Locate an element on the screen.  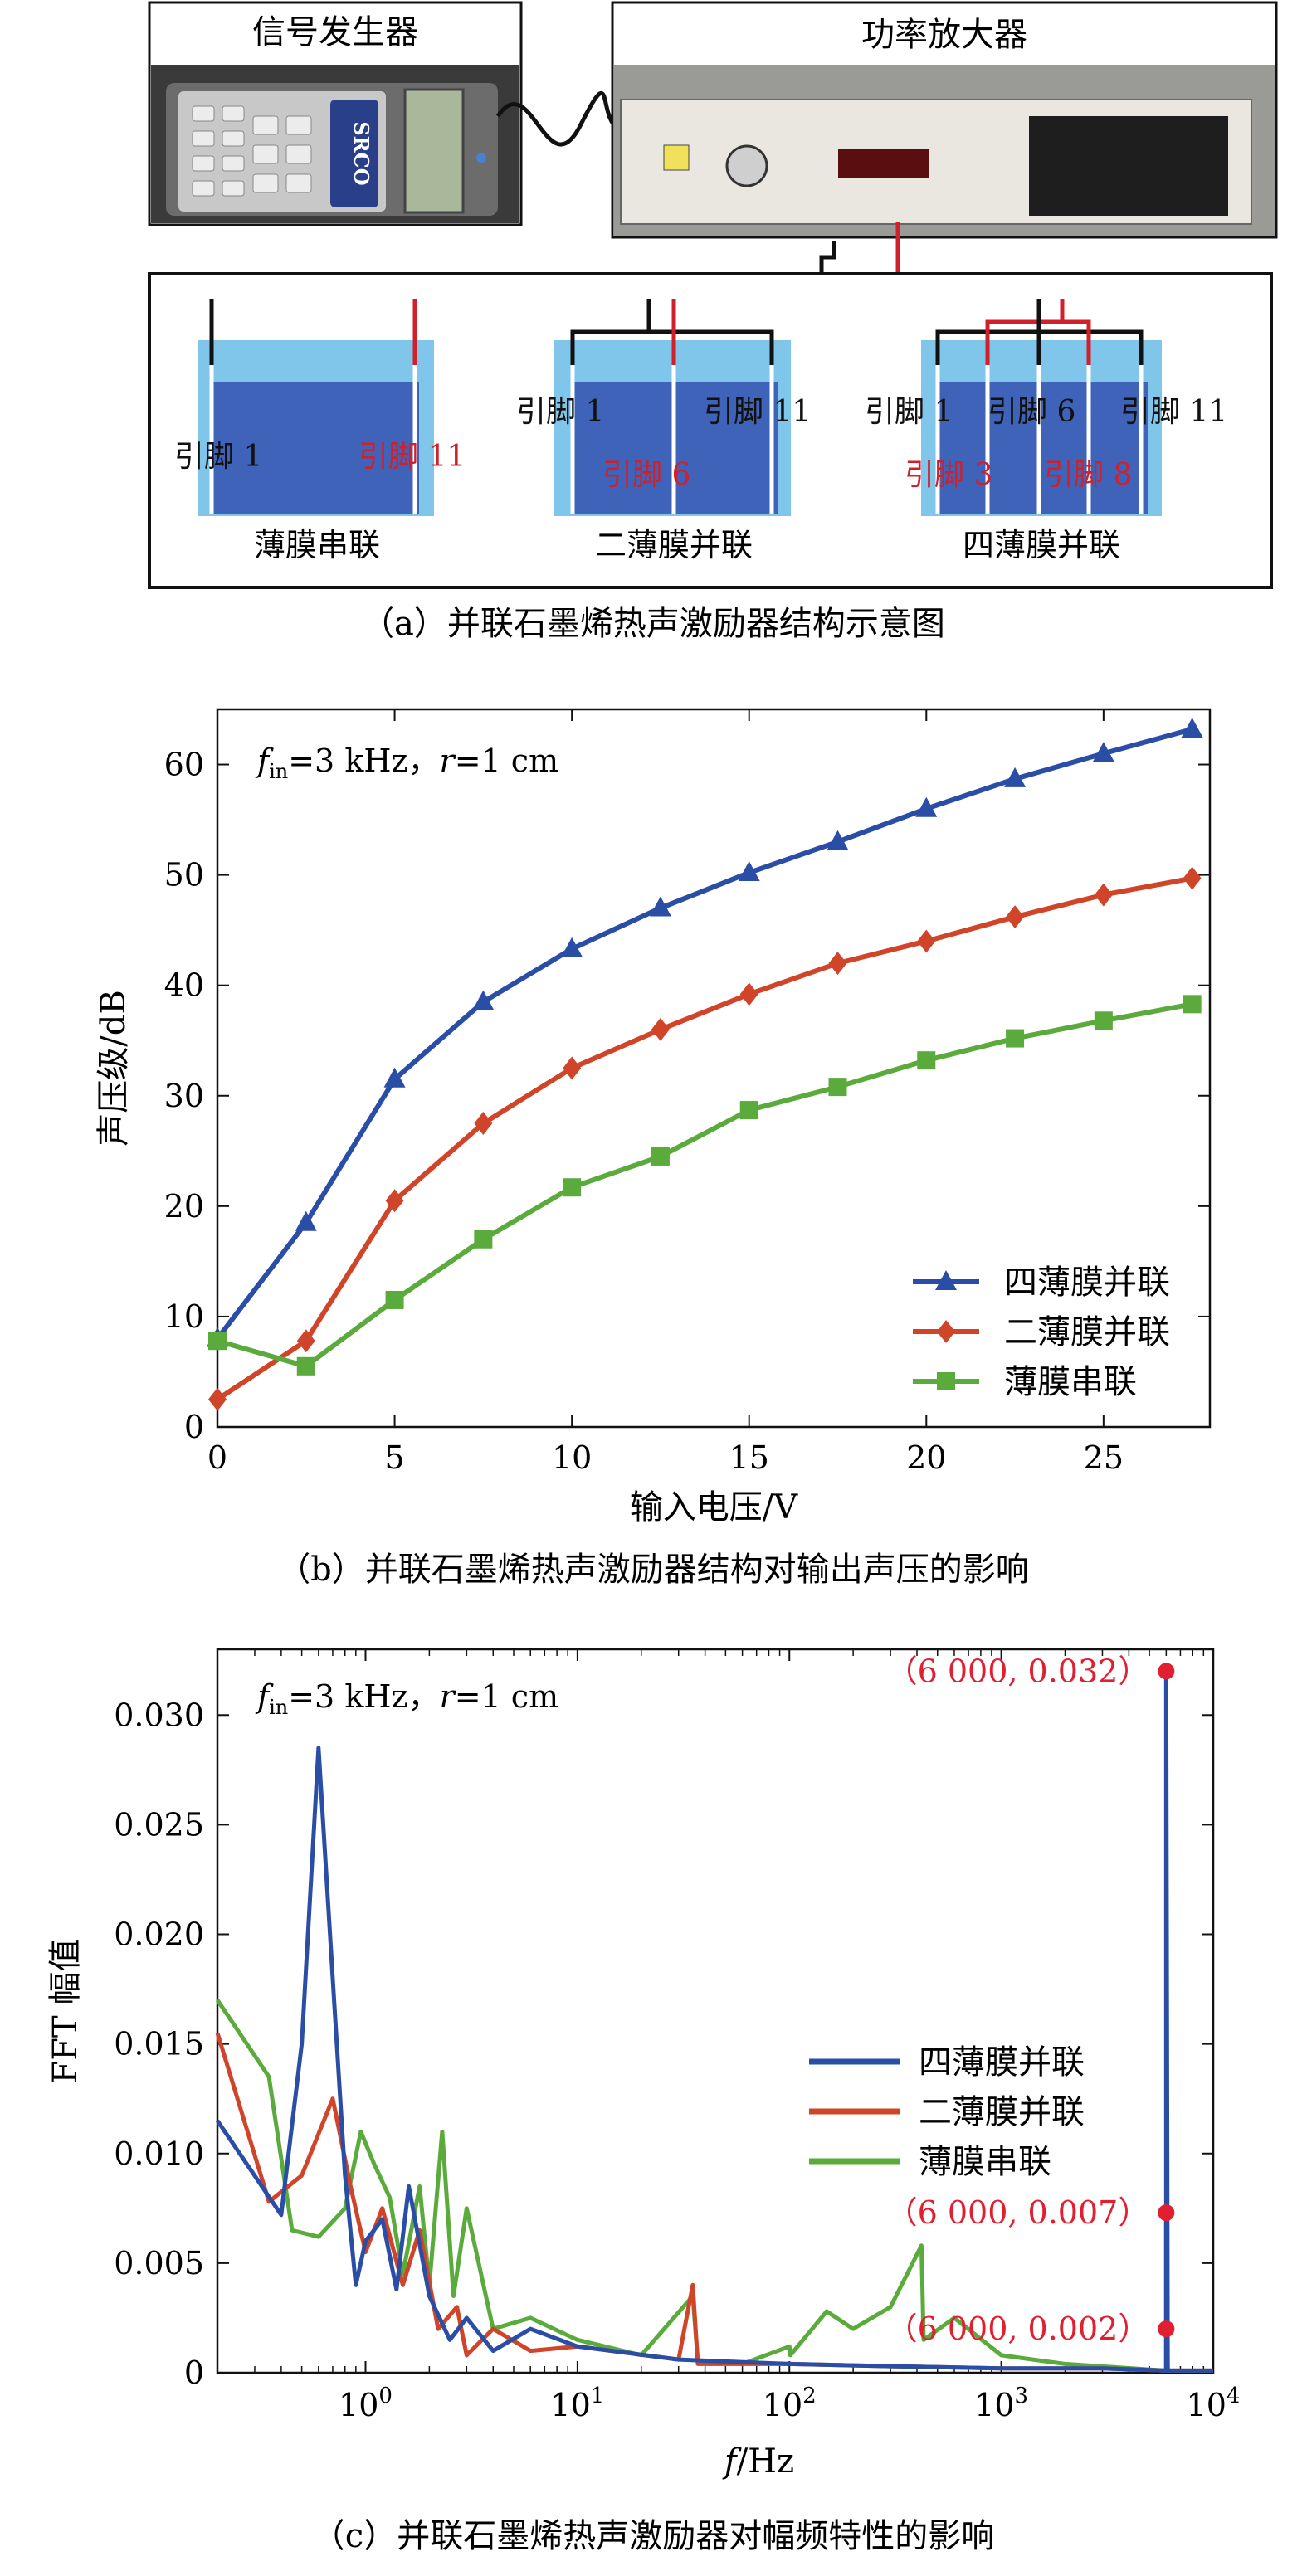
chart-c-ylabel: FFT 幅值 is located at coordinates (65, 2011).